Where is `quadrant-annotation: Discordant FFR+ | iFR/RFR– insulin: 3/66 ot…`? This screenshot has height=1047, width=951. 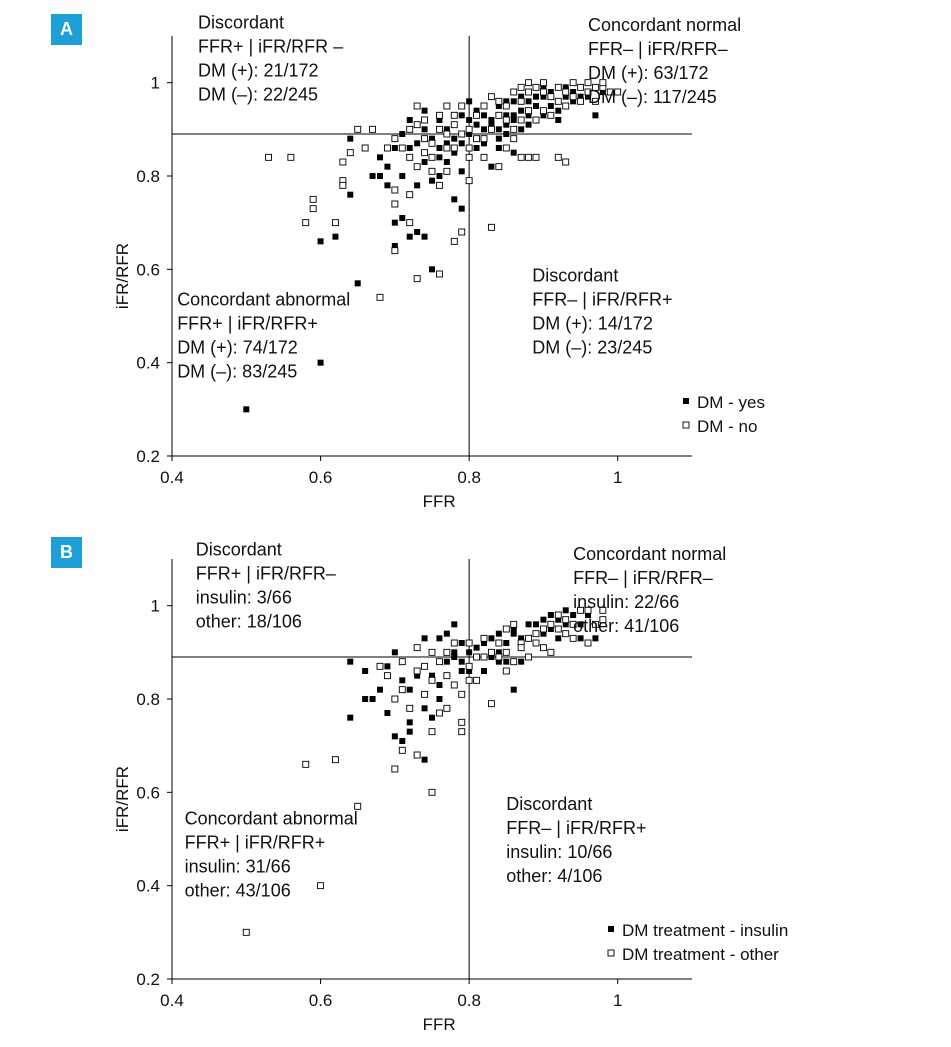
quadrant-annotation: Discordant FFR+ | iFR/RFR– insulin: 3/66 ot… is located at coordinates (266, 586).